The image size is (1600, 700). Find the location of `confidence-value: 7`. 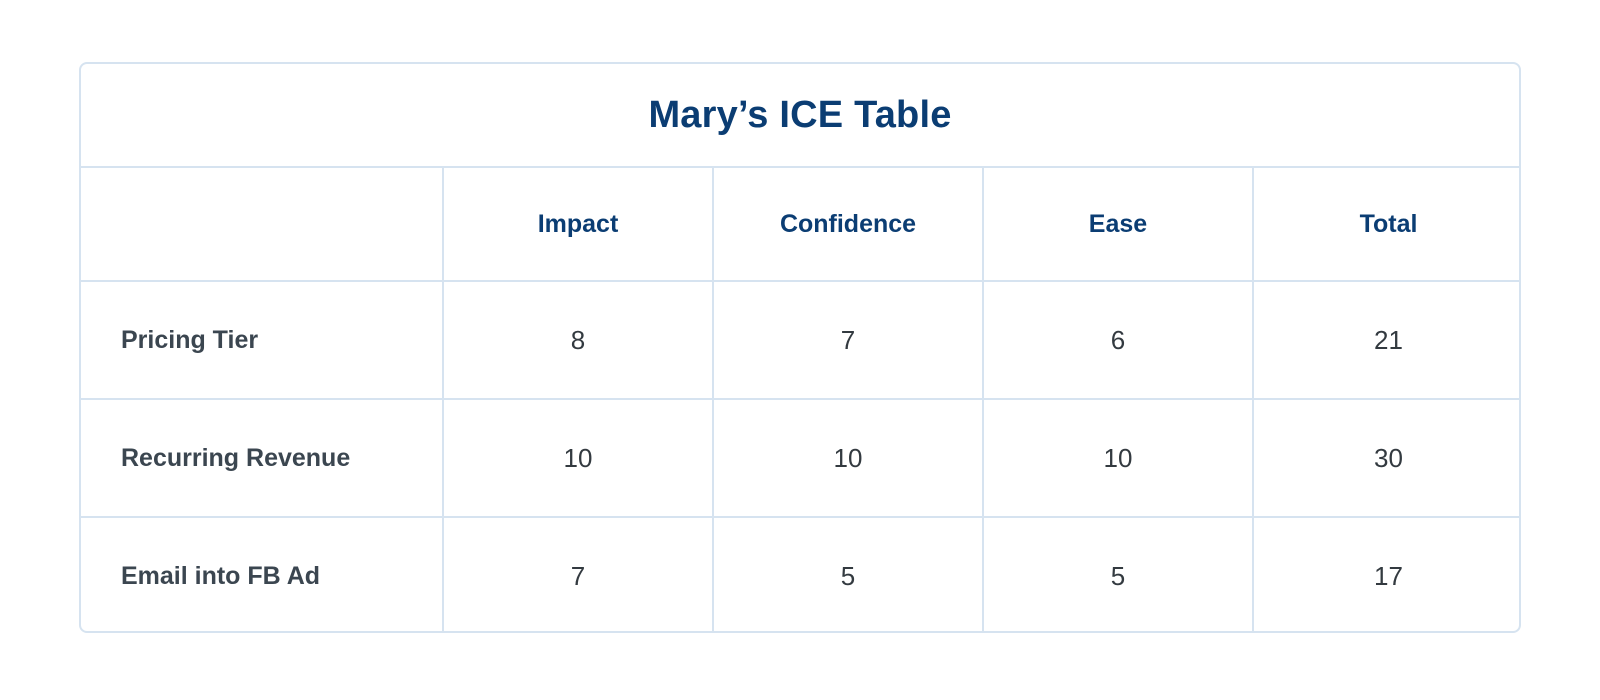

confidence-value: 7 is located at coordinates (849, 341).